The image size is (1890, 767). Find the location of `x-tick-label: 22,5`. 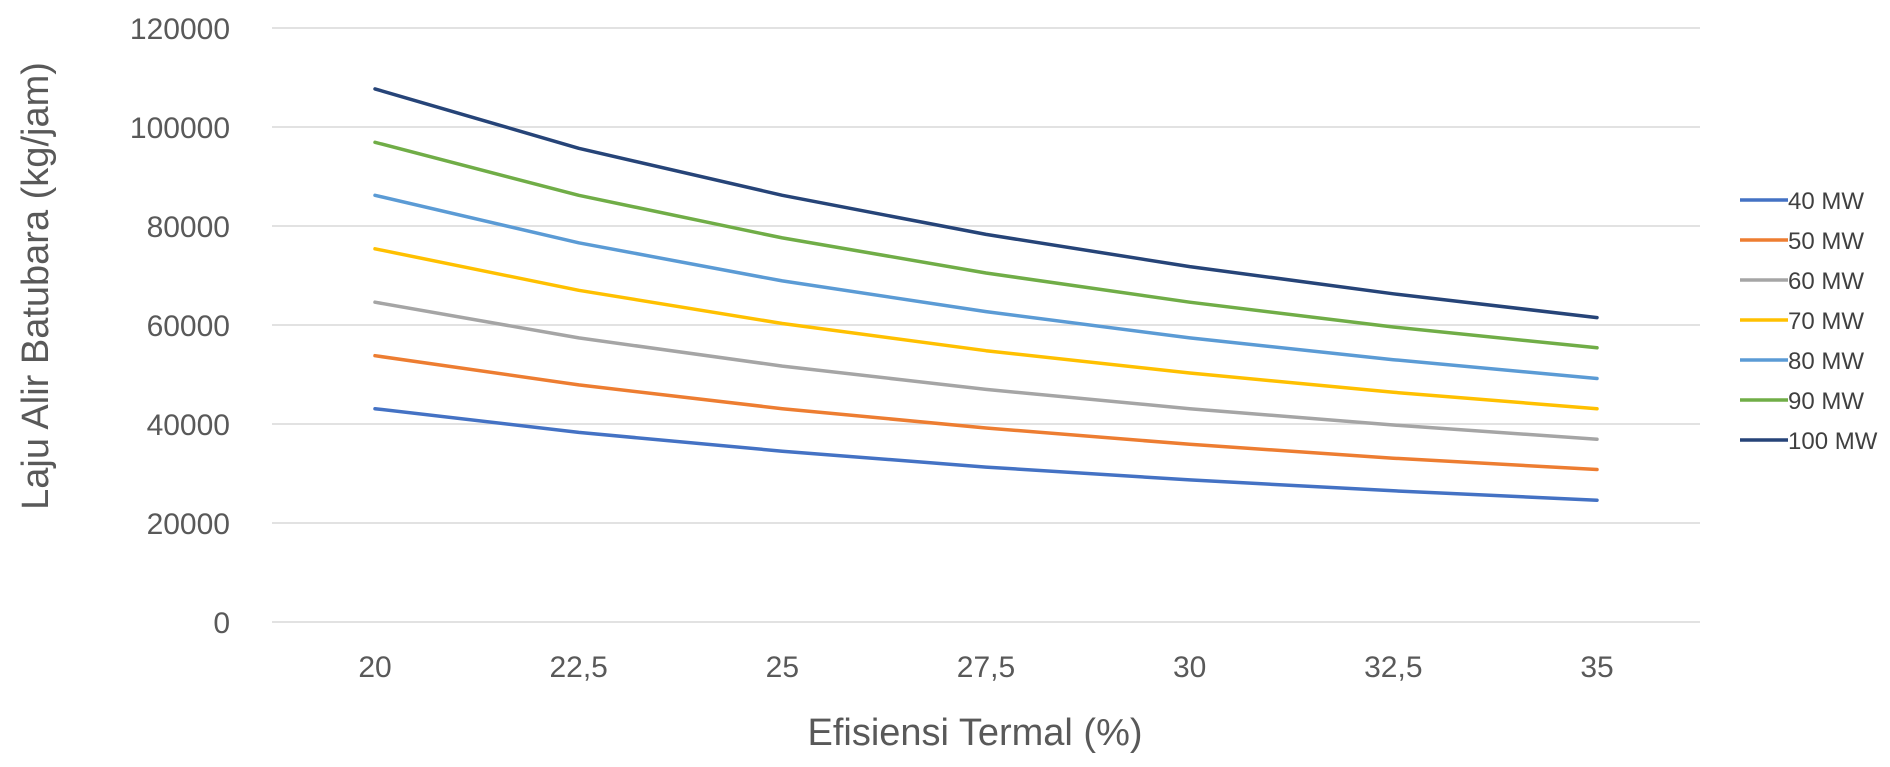

x-tick-label: 22,5 is located at coordinates (578, 667).